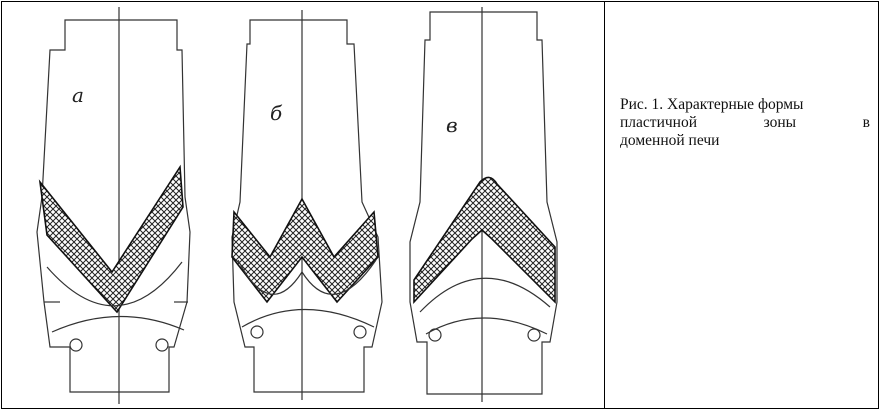 The image size is (882, 412). I want to click on furnace-a-tuyere-right, so click(162, 345).